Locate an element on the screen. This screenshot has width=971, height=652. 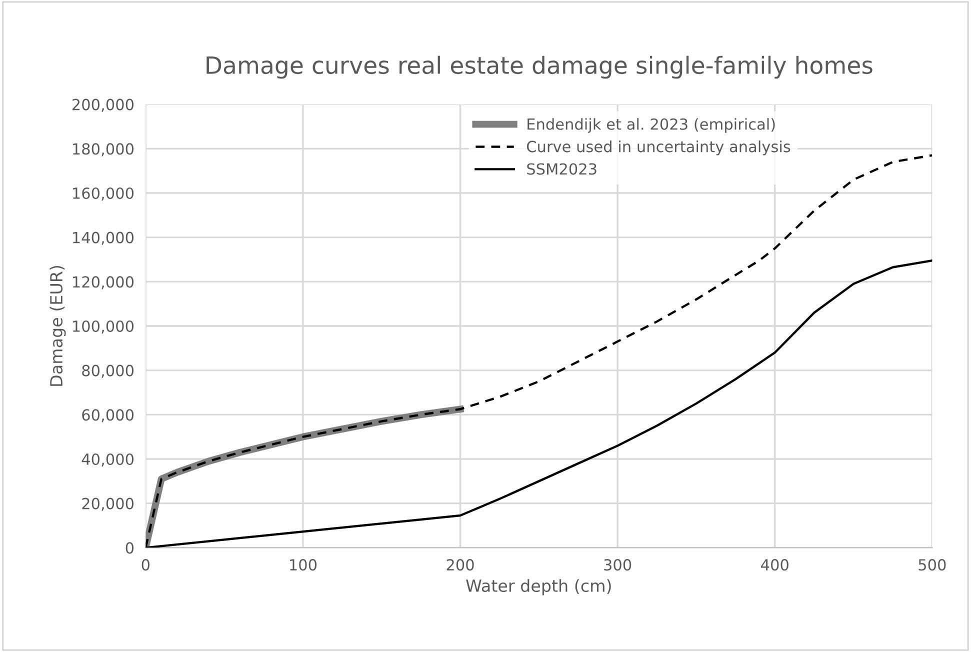
chart-title: Damage curves real estate damage single-family homes is located at coordinates (539, 67).